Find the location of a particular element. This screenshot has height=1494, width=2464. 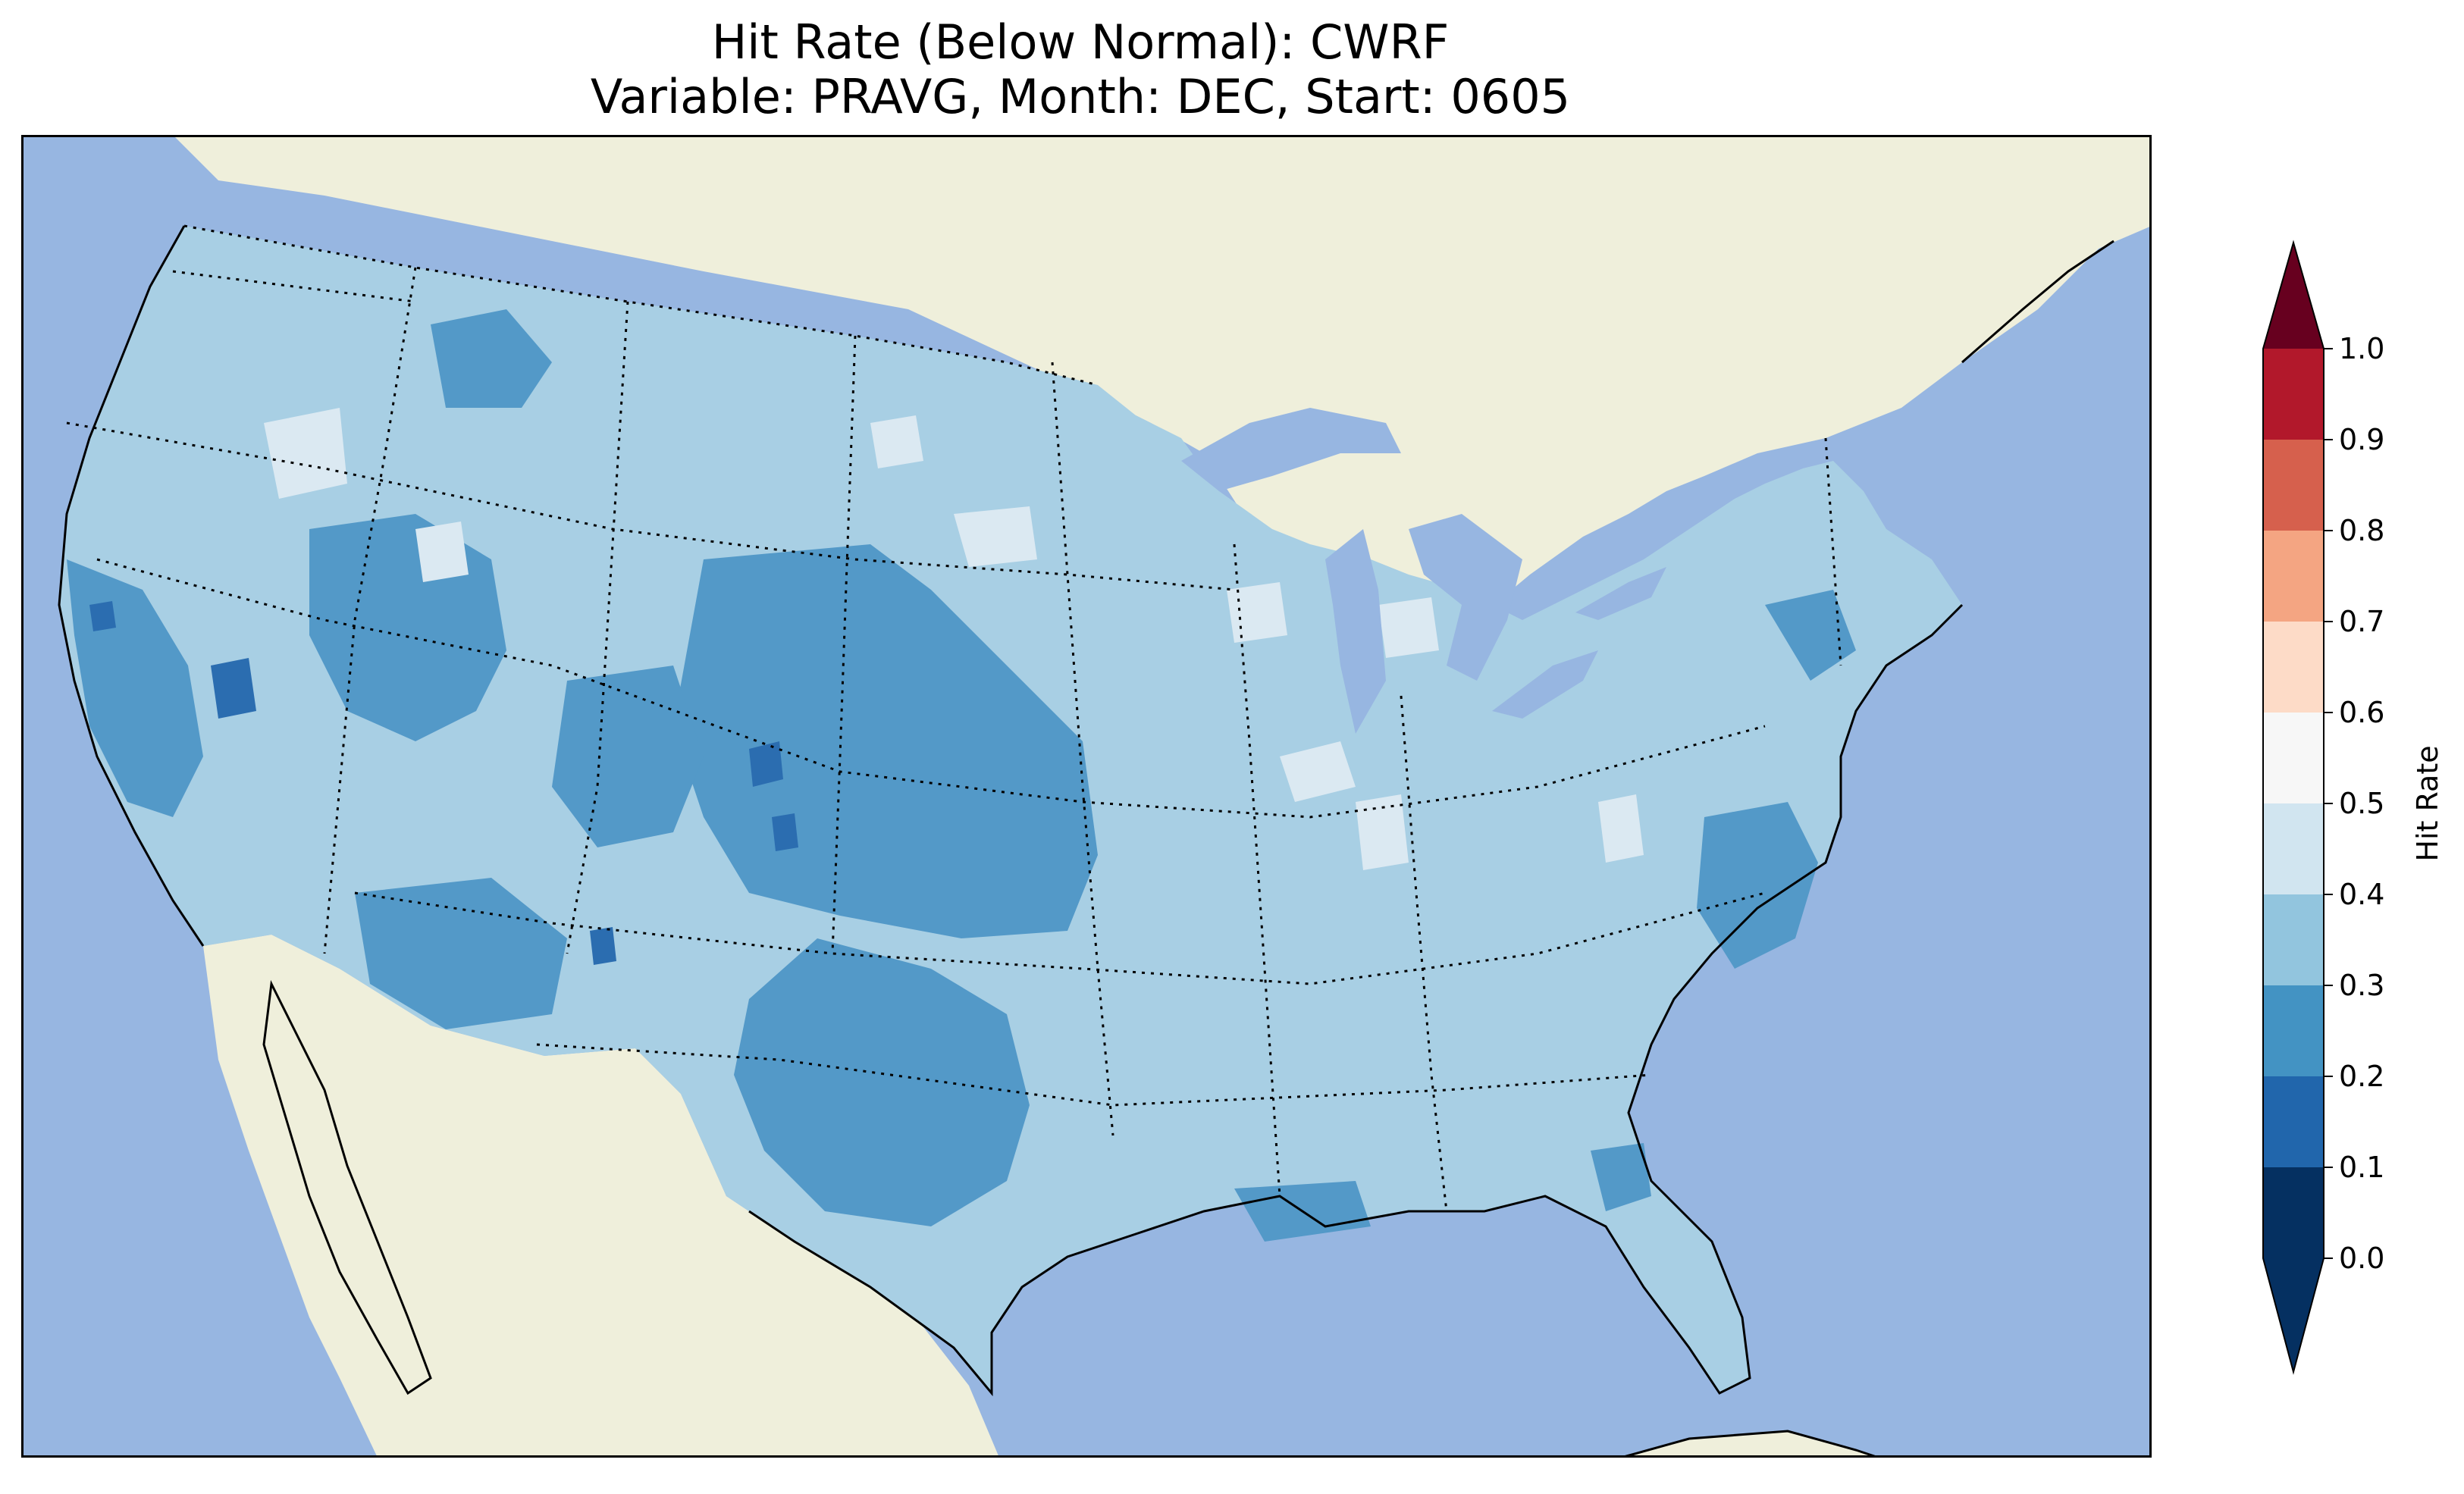

colorbar-tick-label: 0.4 is located at coordinates (2361, 894).